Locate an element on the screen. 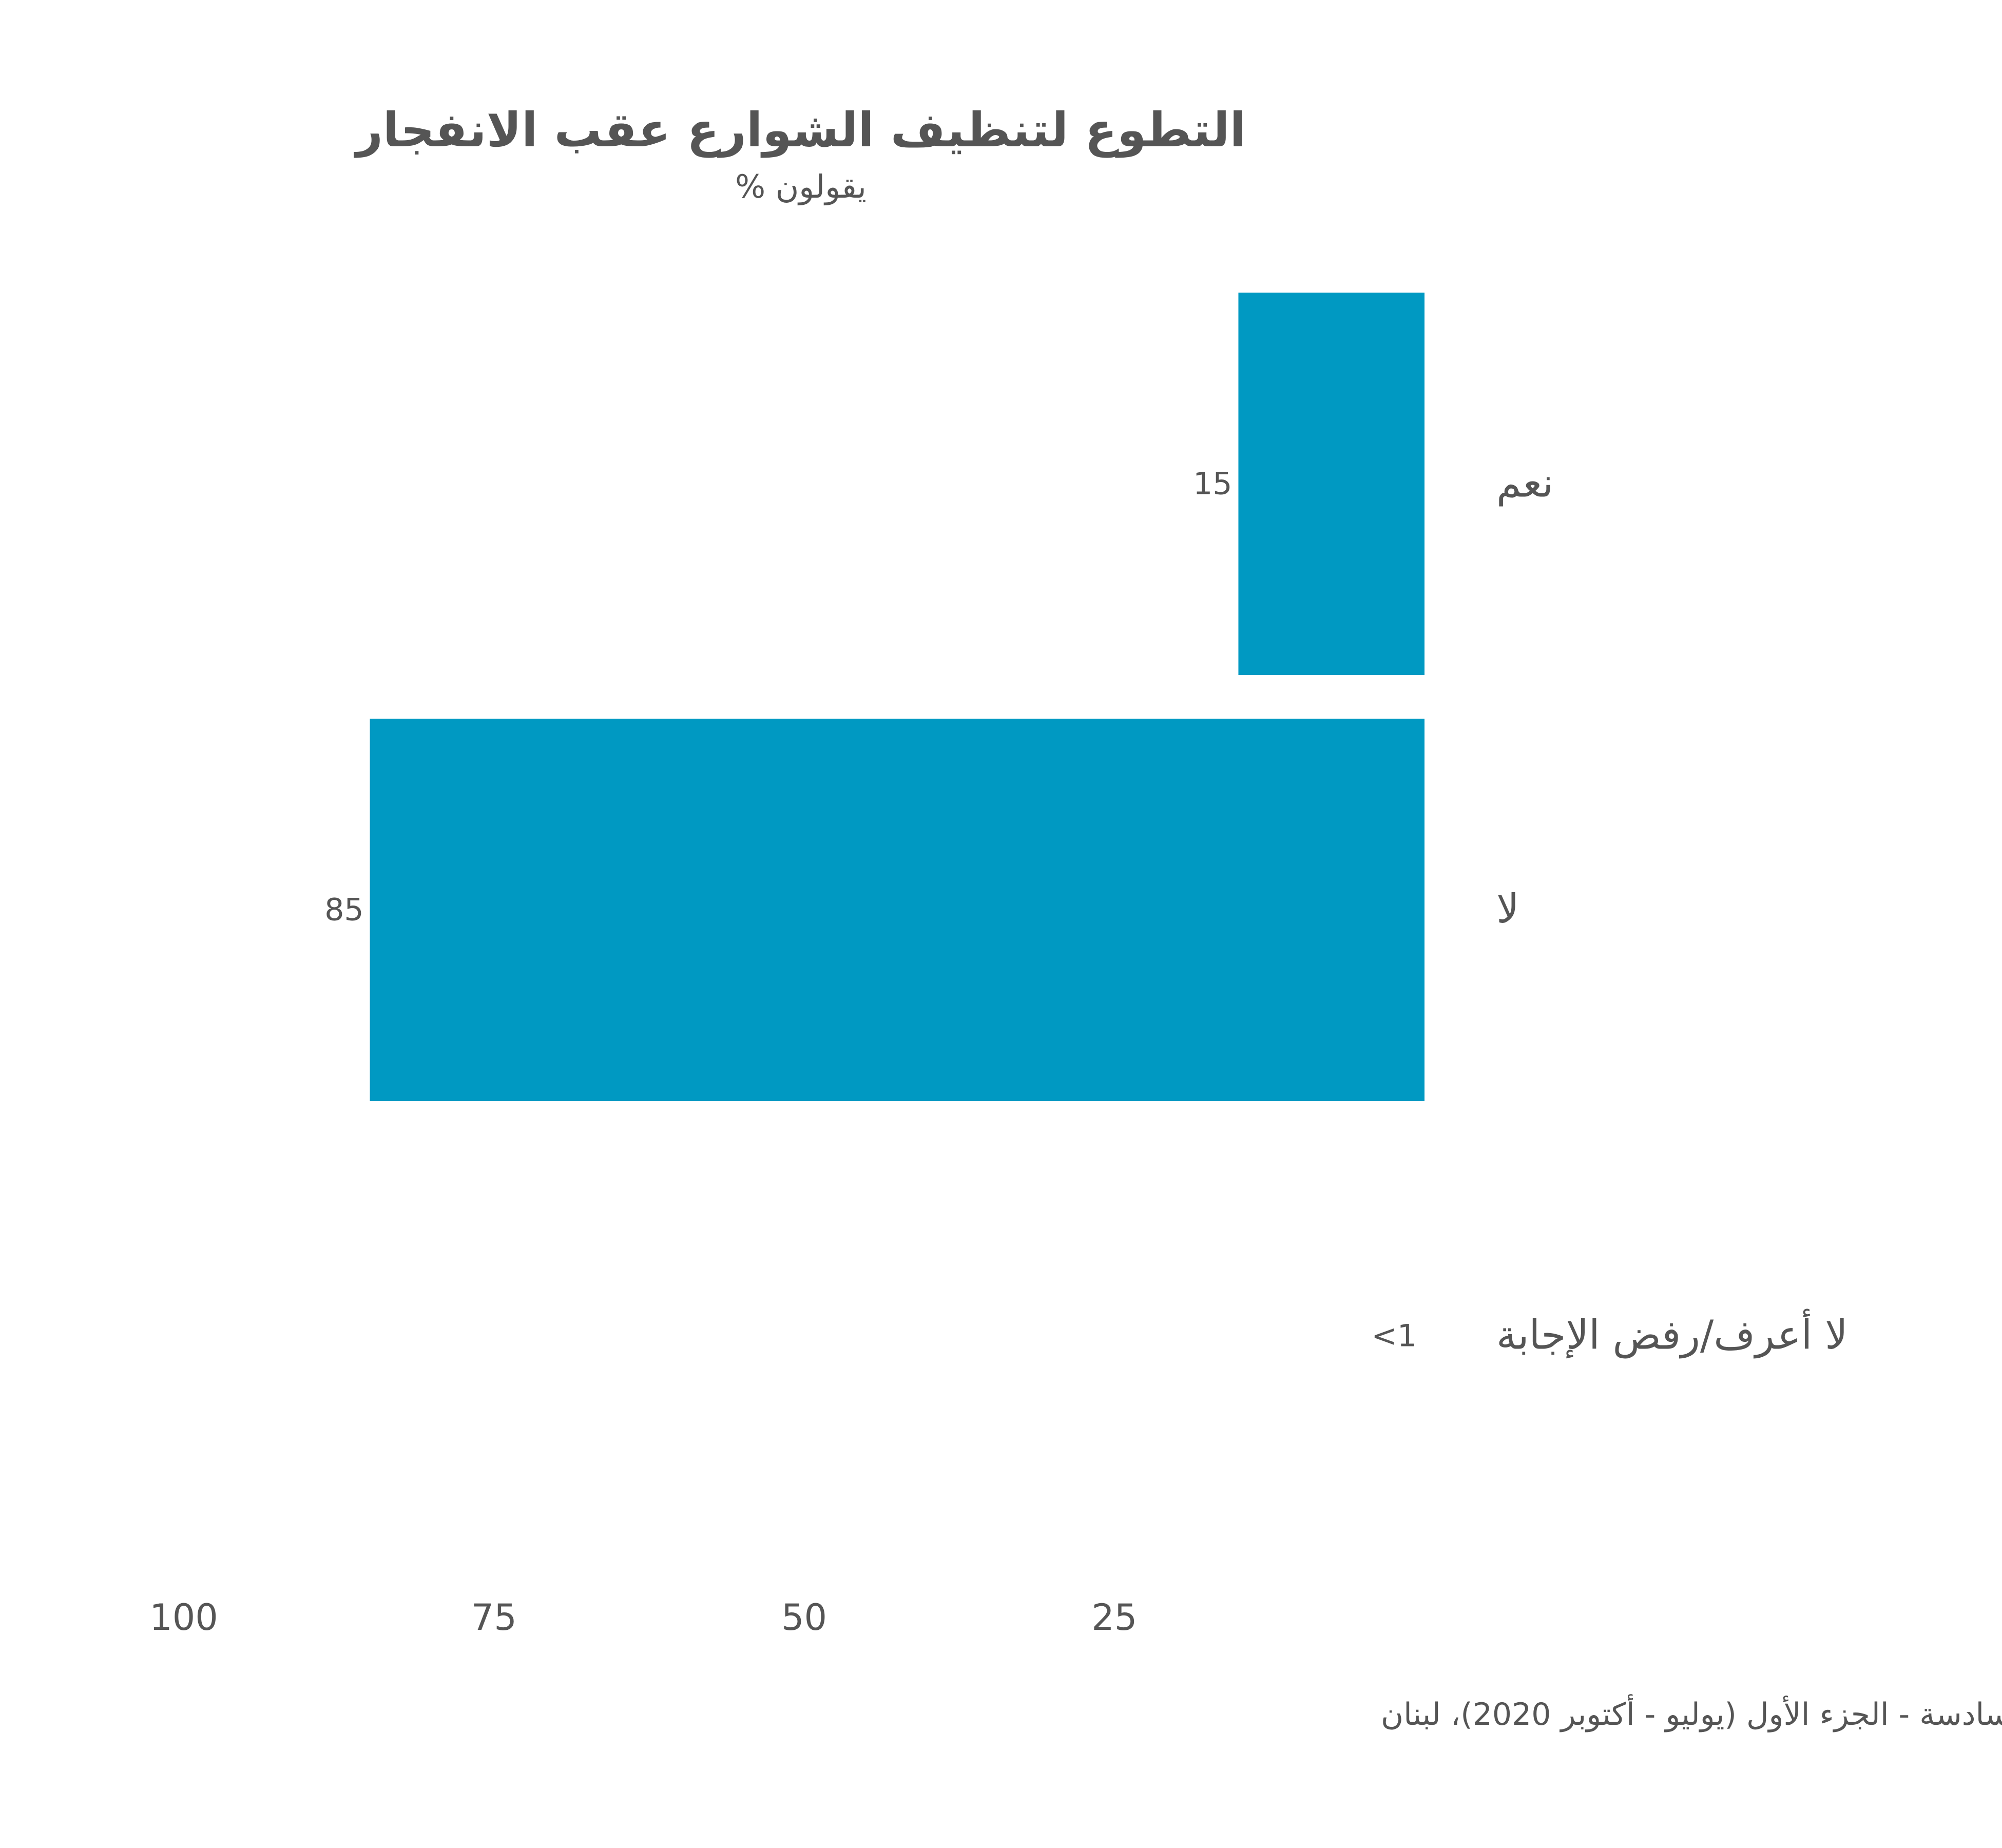  x-tick-2: 50 is located at coordinates (804, 1617).